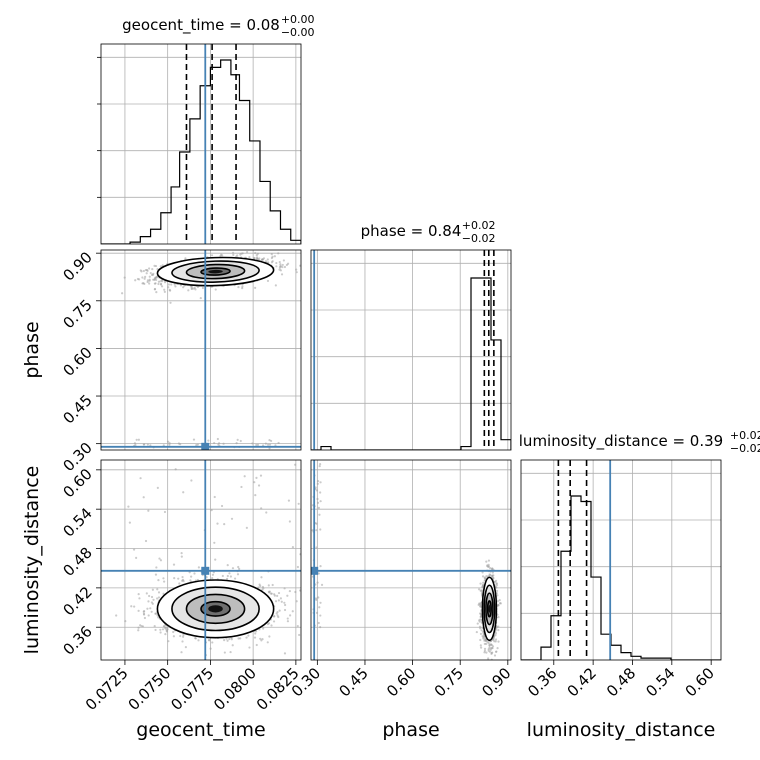  Describe the element at coordinates (621, 441) in the screenshot. I see `title-luminosity_distance: luminosity_distance = 0.39` at that location.